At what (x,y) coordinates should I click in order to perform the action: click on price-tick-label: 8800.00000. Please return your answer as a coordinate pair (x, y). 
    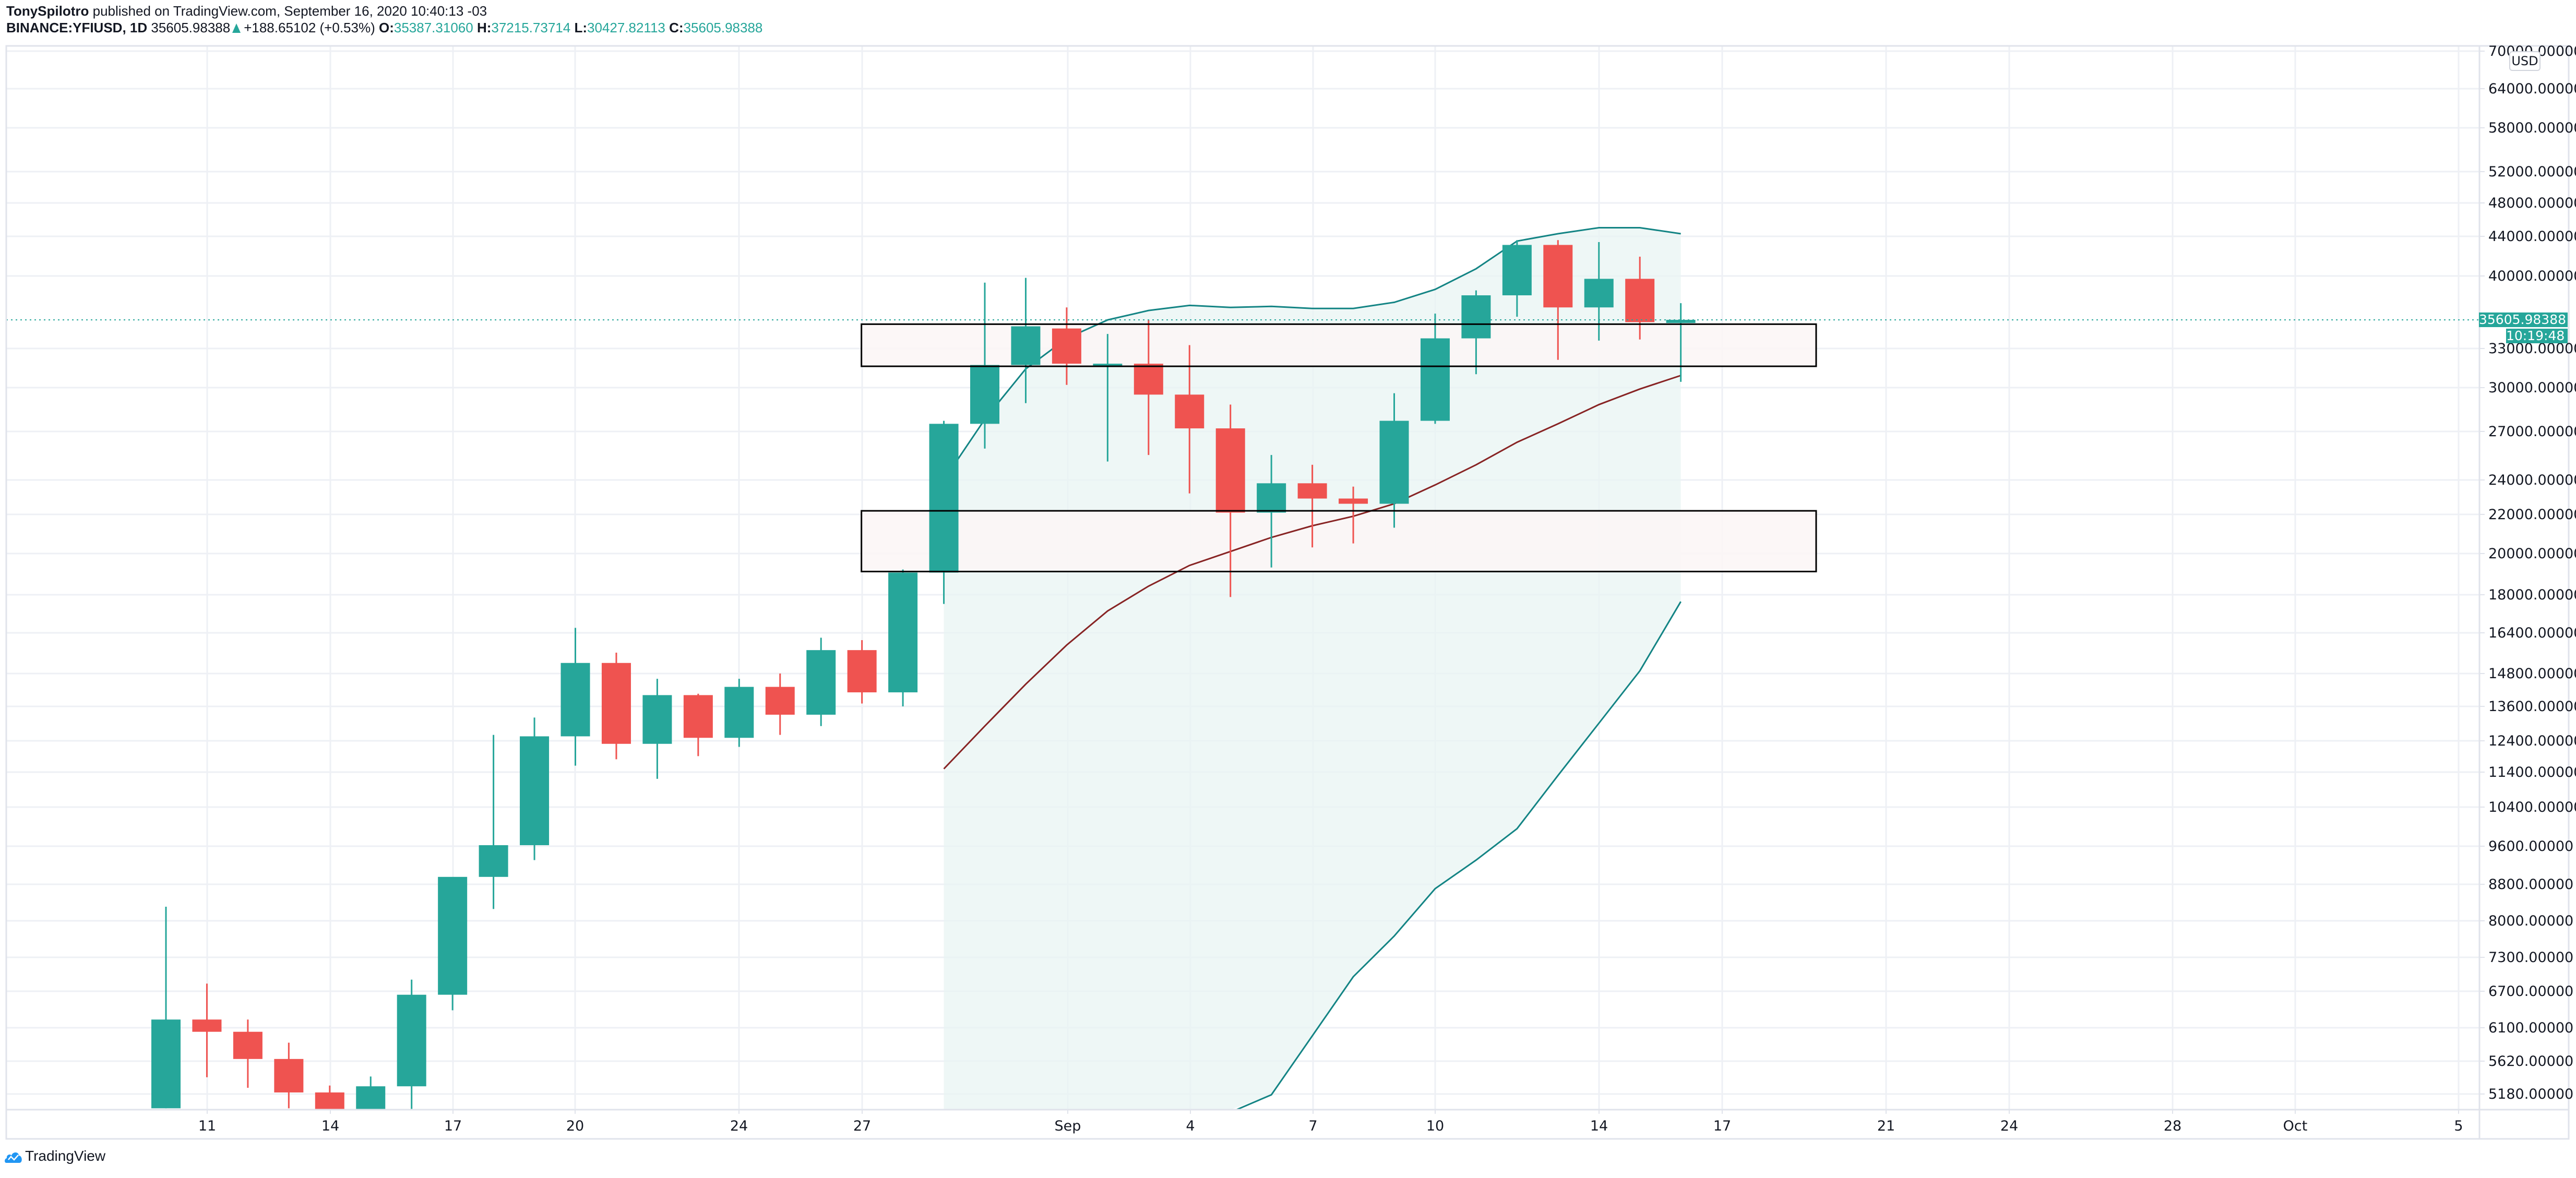
    Looking at the image, I should click on (2530, 884).